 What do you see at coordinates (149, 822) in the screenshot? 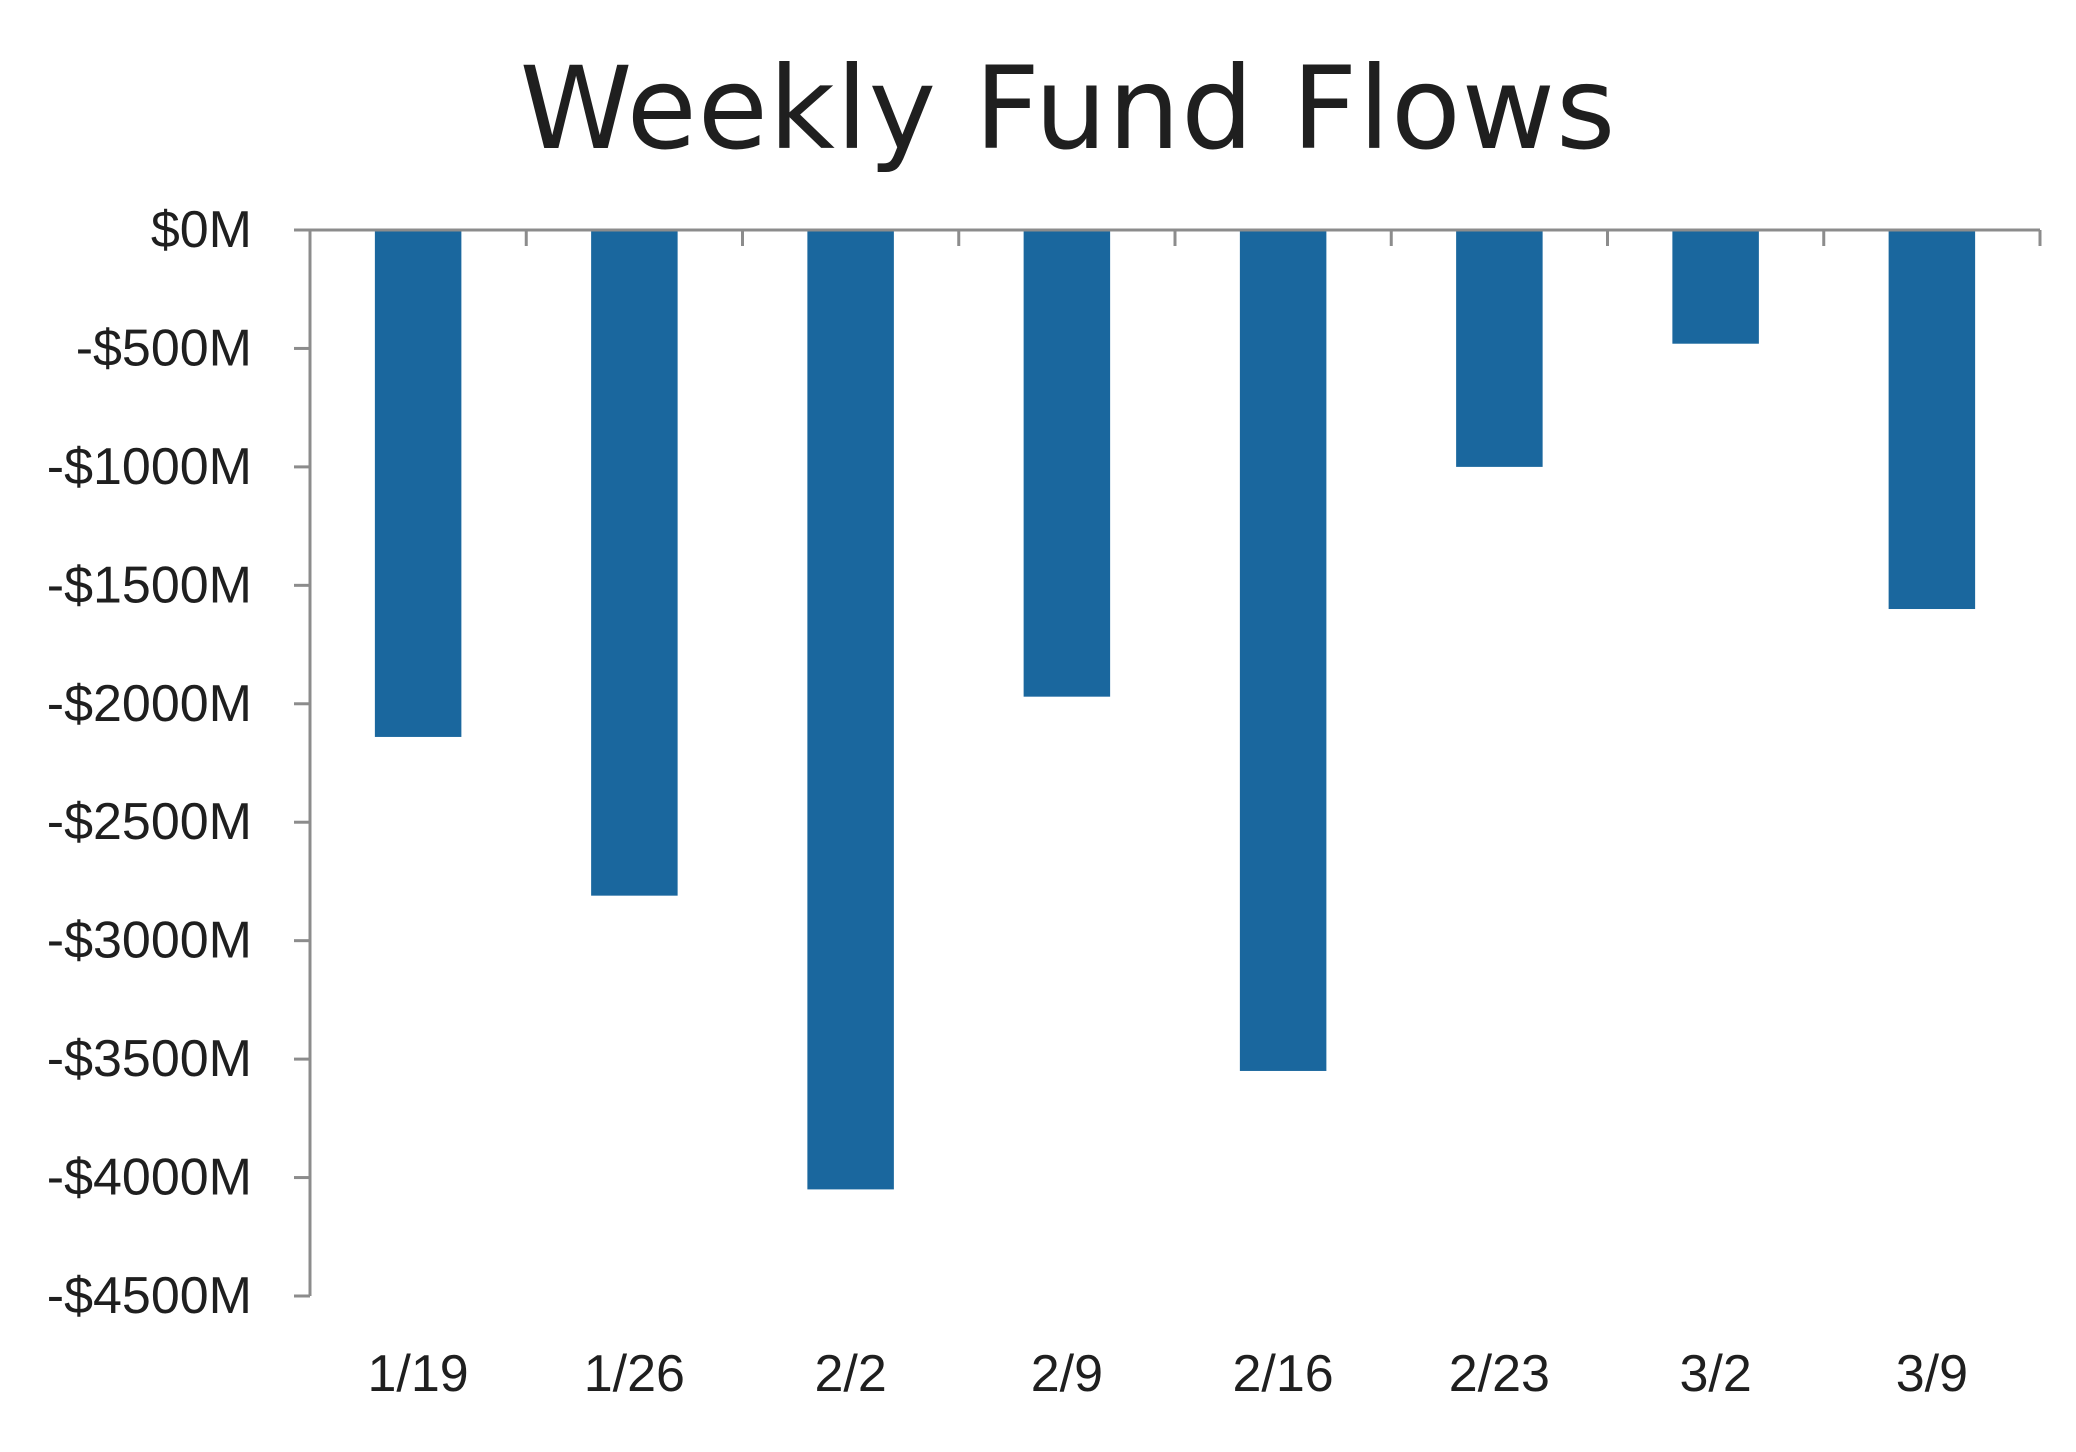
I see `y-tick-label: -$2500M` at bounding box center [149, 822].